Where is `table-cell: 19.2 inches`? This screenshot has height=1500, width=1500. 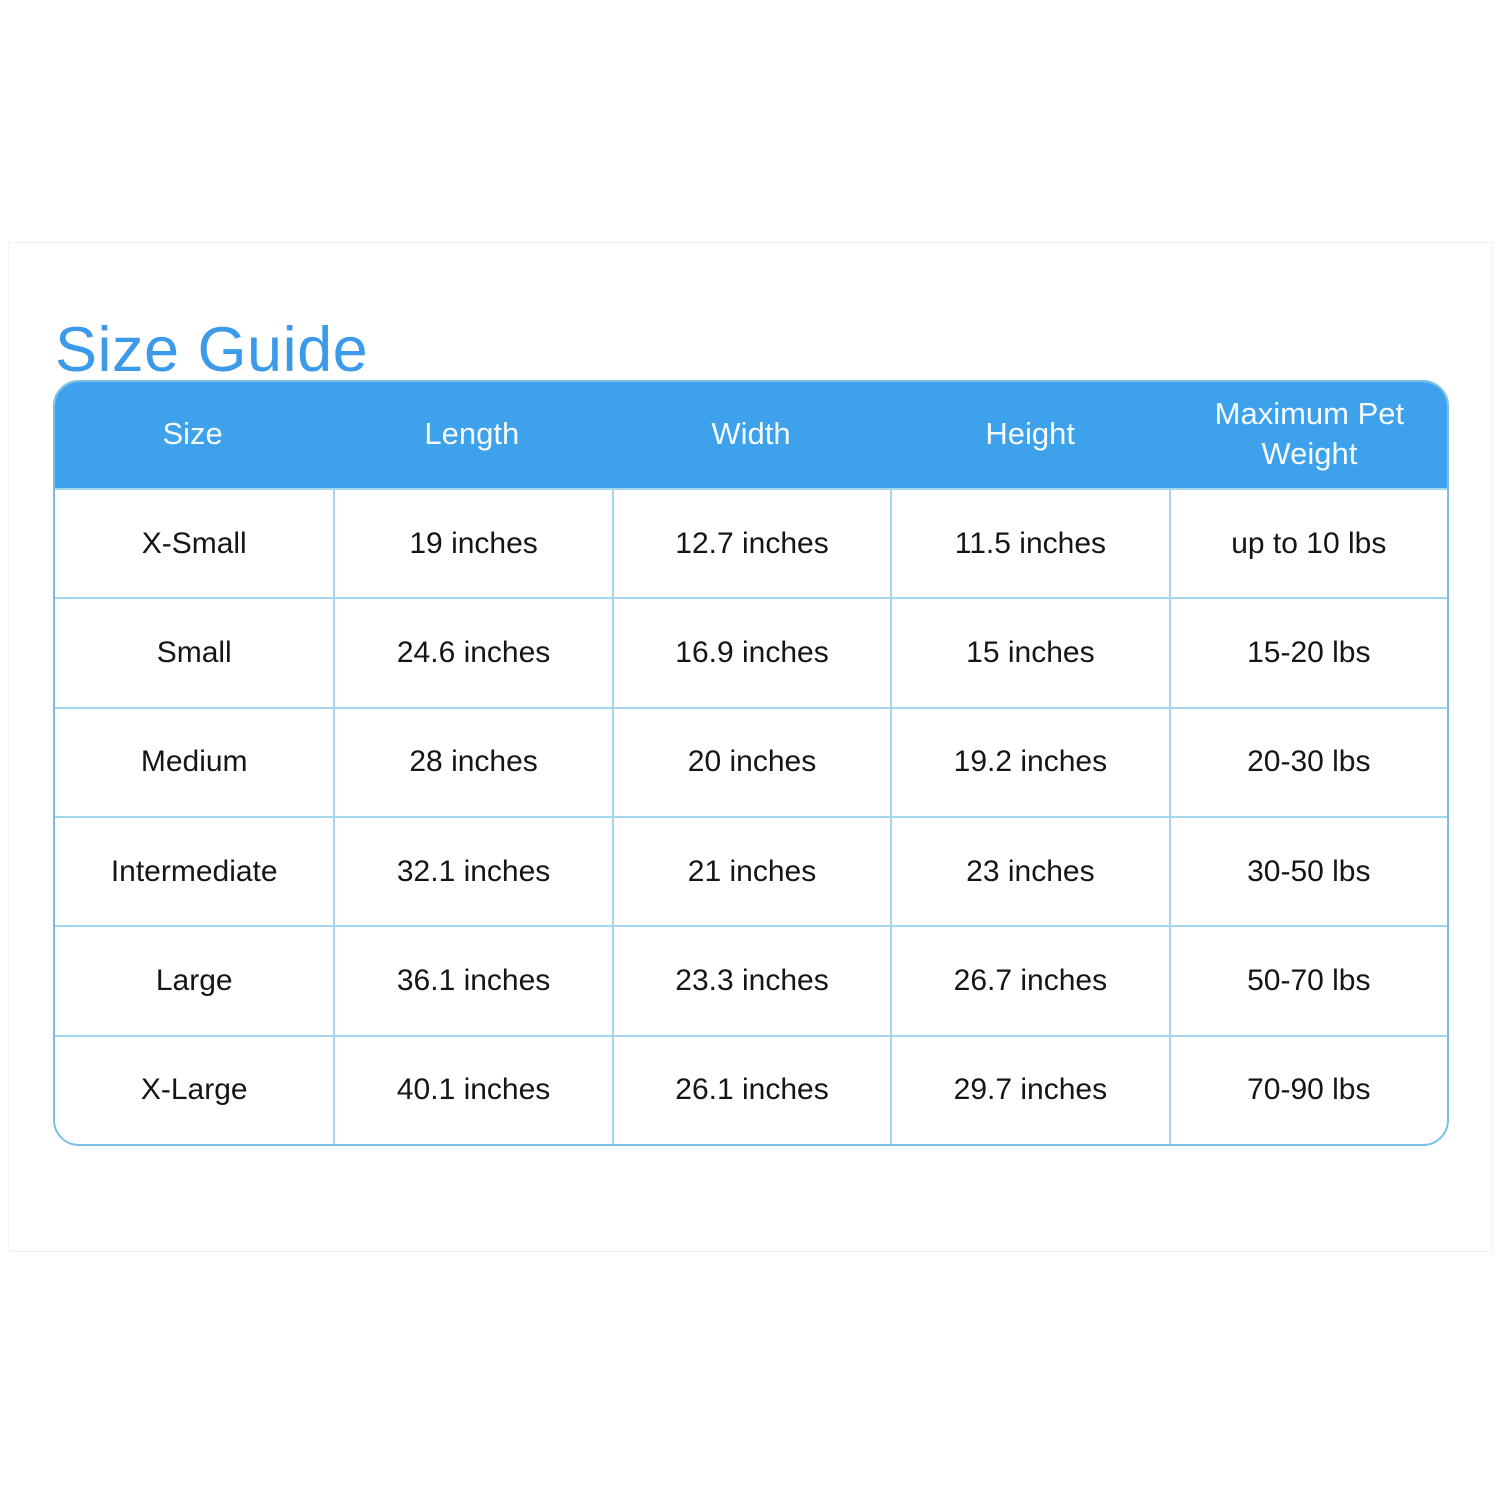
table-cell: 19.2 inches is located at coordinates (1029, 762).